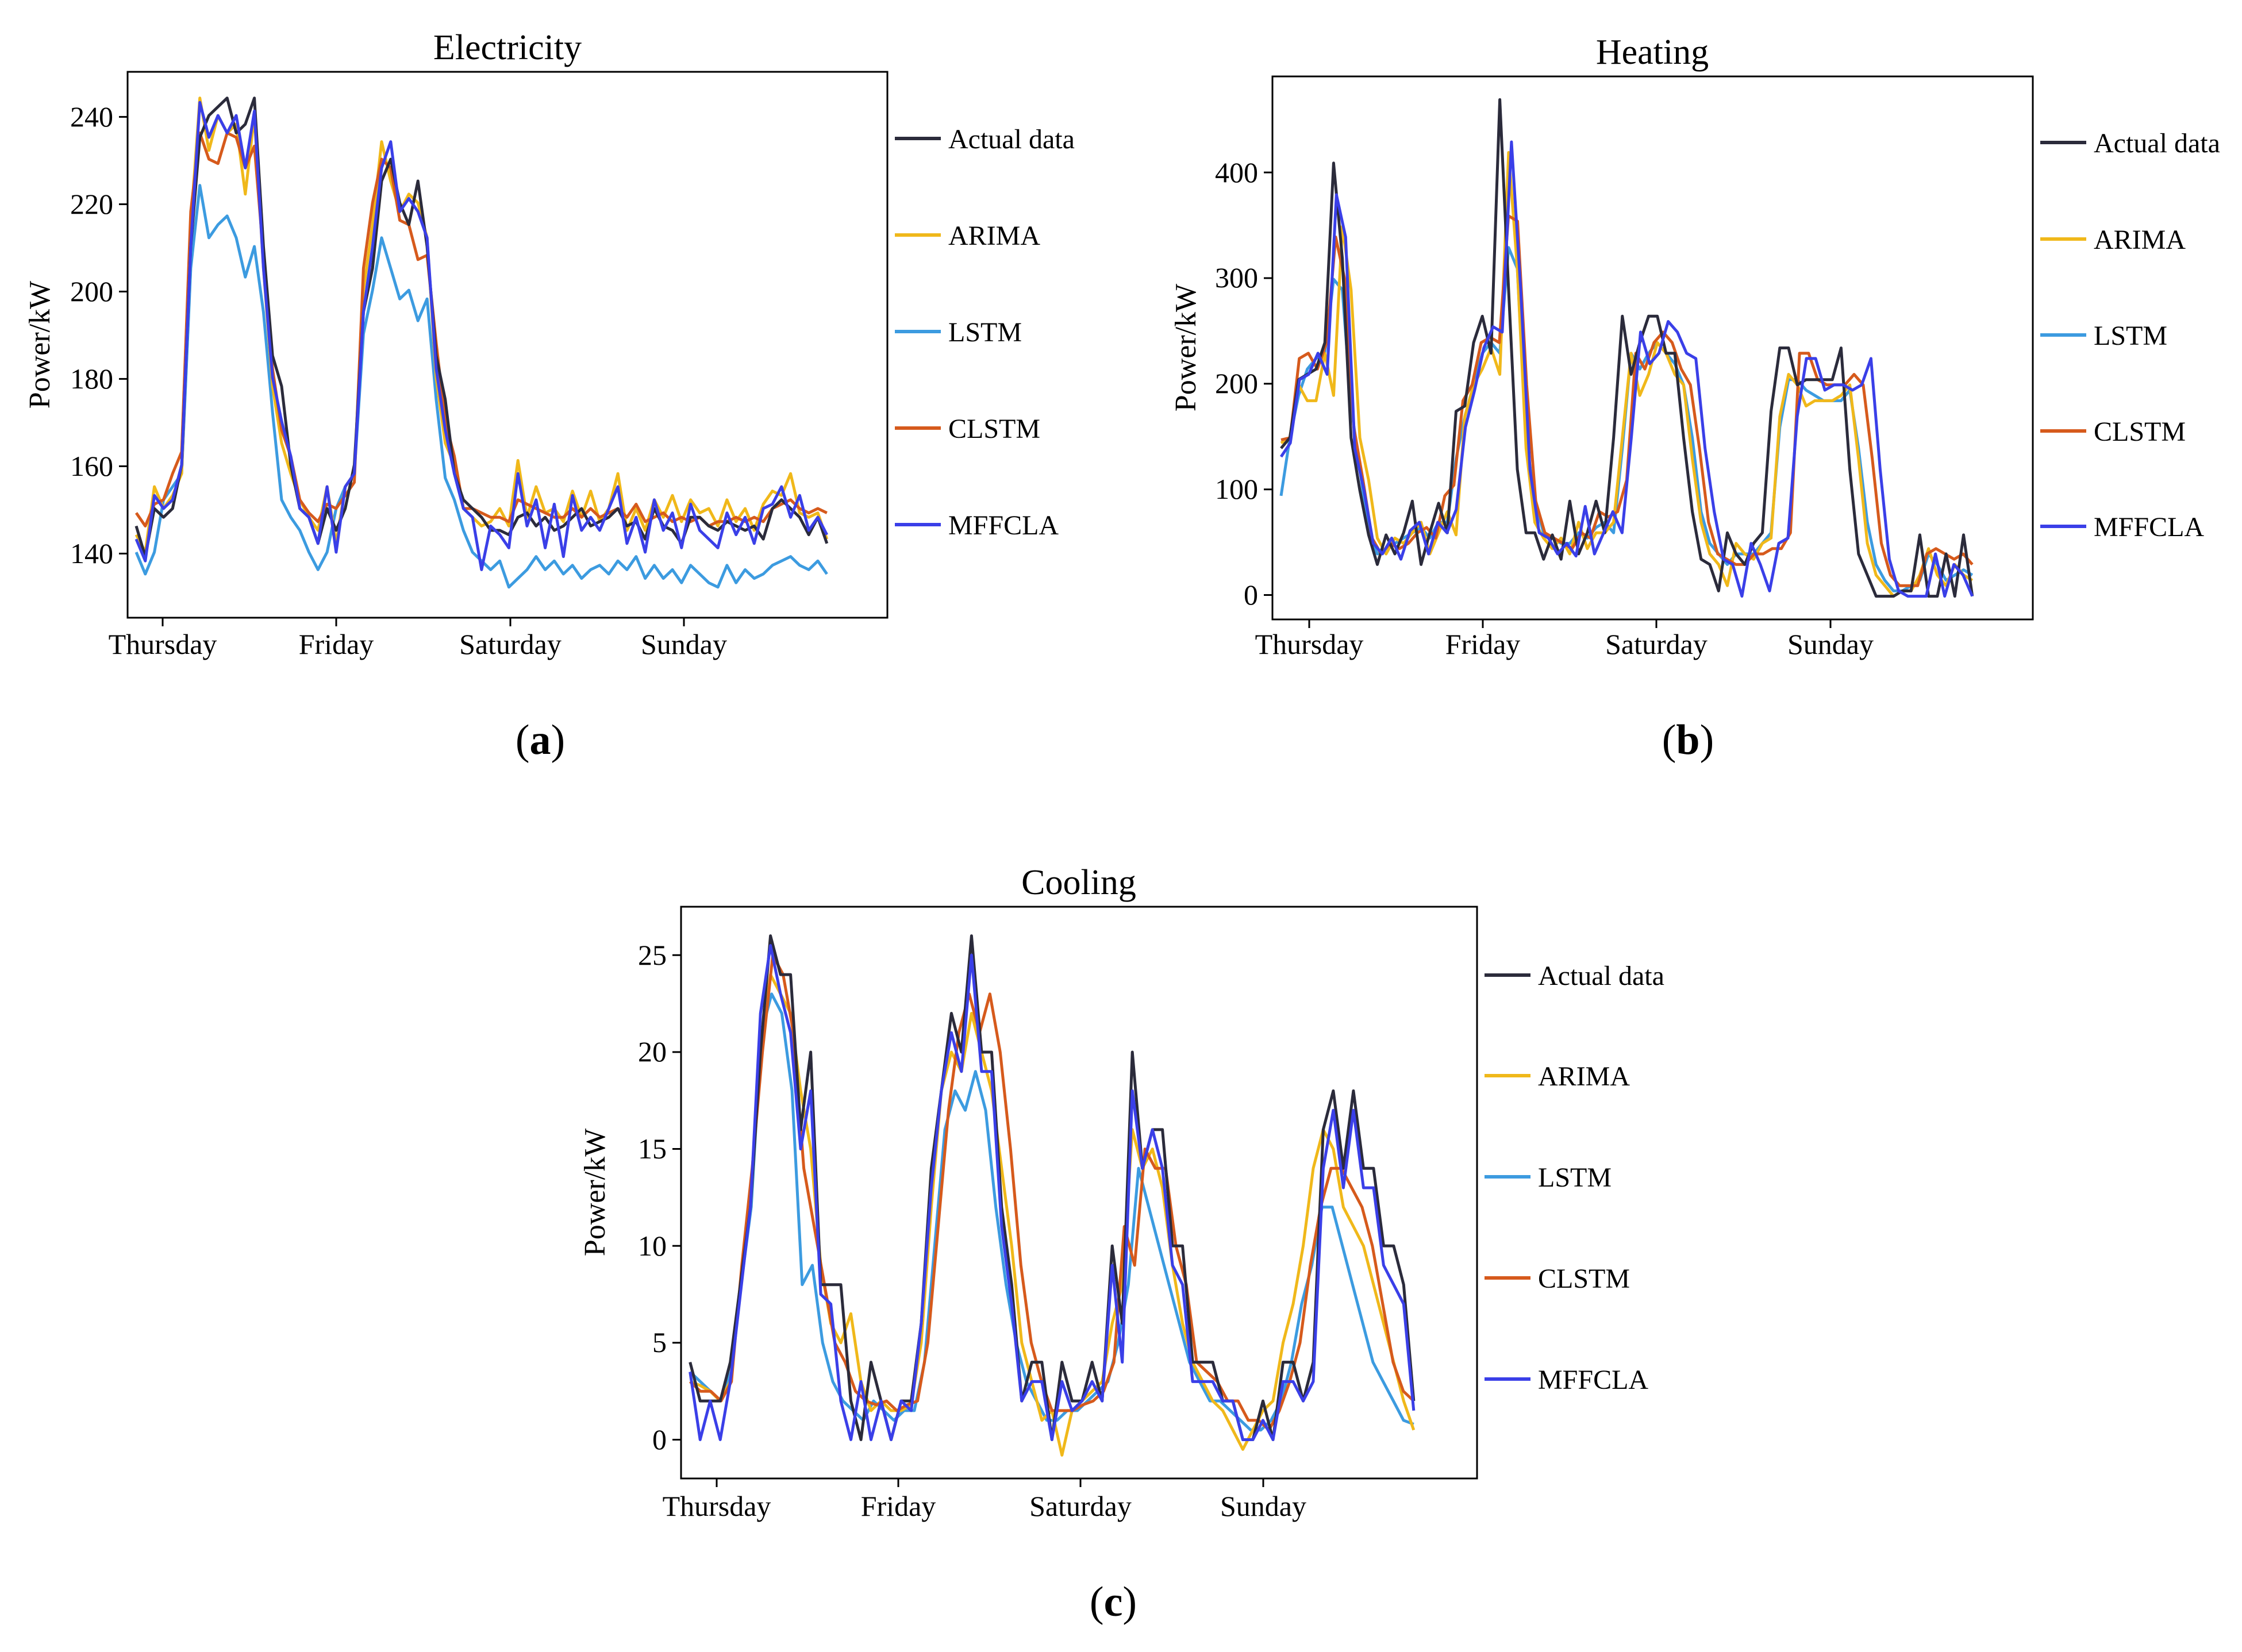 The height and width of the screenshot is (1652, 2242). Describe the element at coordinates (684, 644) in the screenshot. I see `electricity-xtick-label: Sunday` at that location.